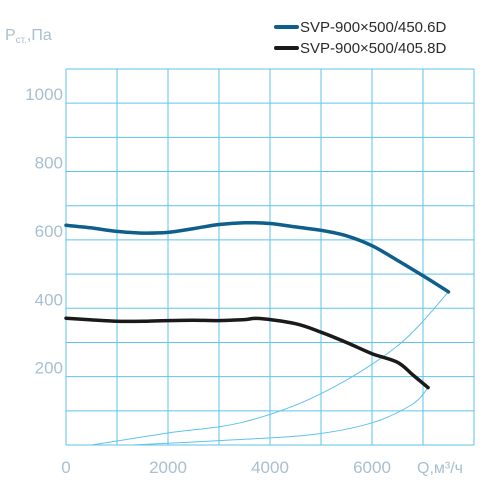  Describe the element at coordinates (270, 467) in the screenshot. I see `x-tick-label: 4000` at that location.